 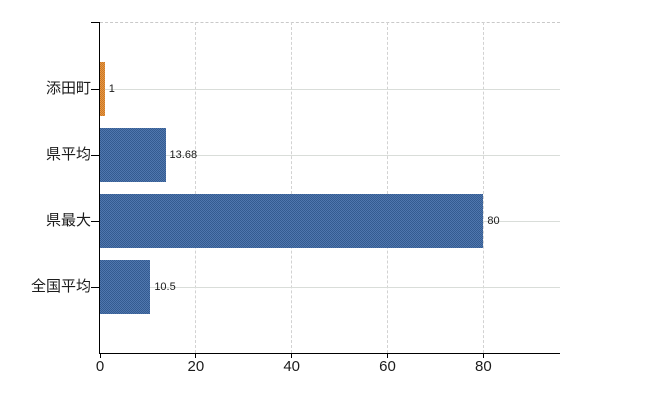 I want to click on bar-value-label: 13.68, so click(x=183, y=155).